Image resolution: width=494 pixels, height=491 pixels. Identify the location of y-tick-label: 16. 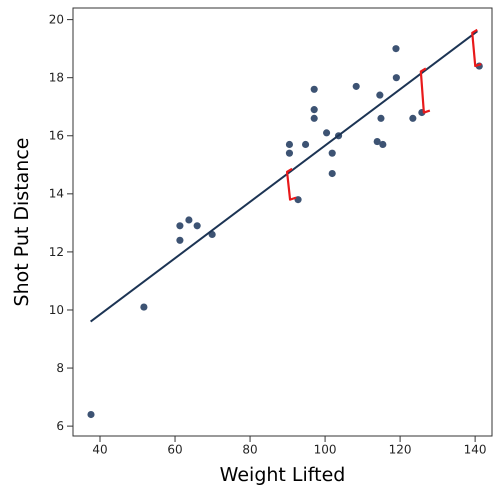
(56, 135).